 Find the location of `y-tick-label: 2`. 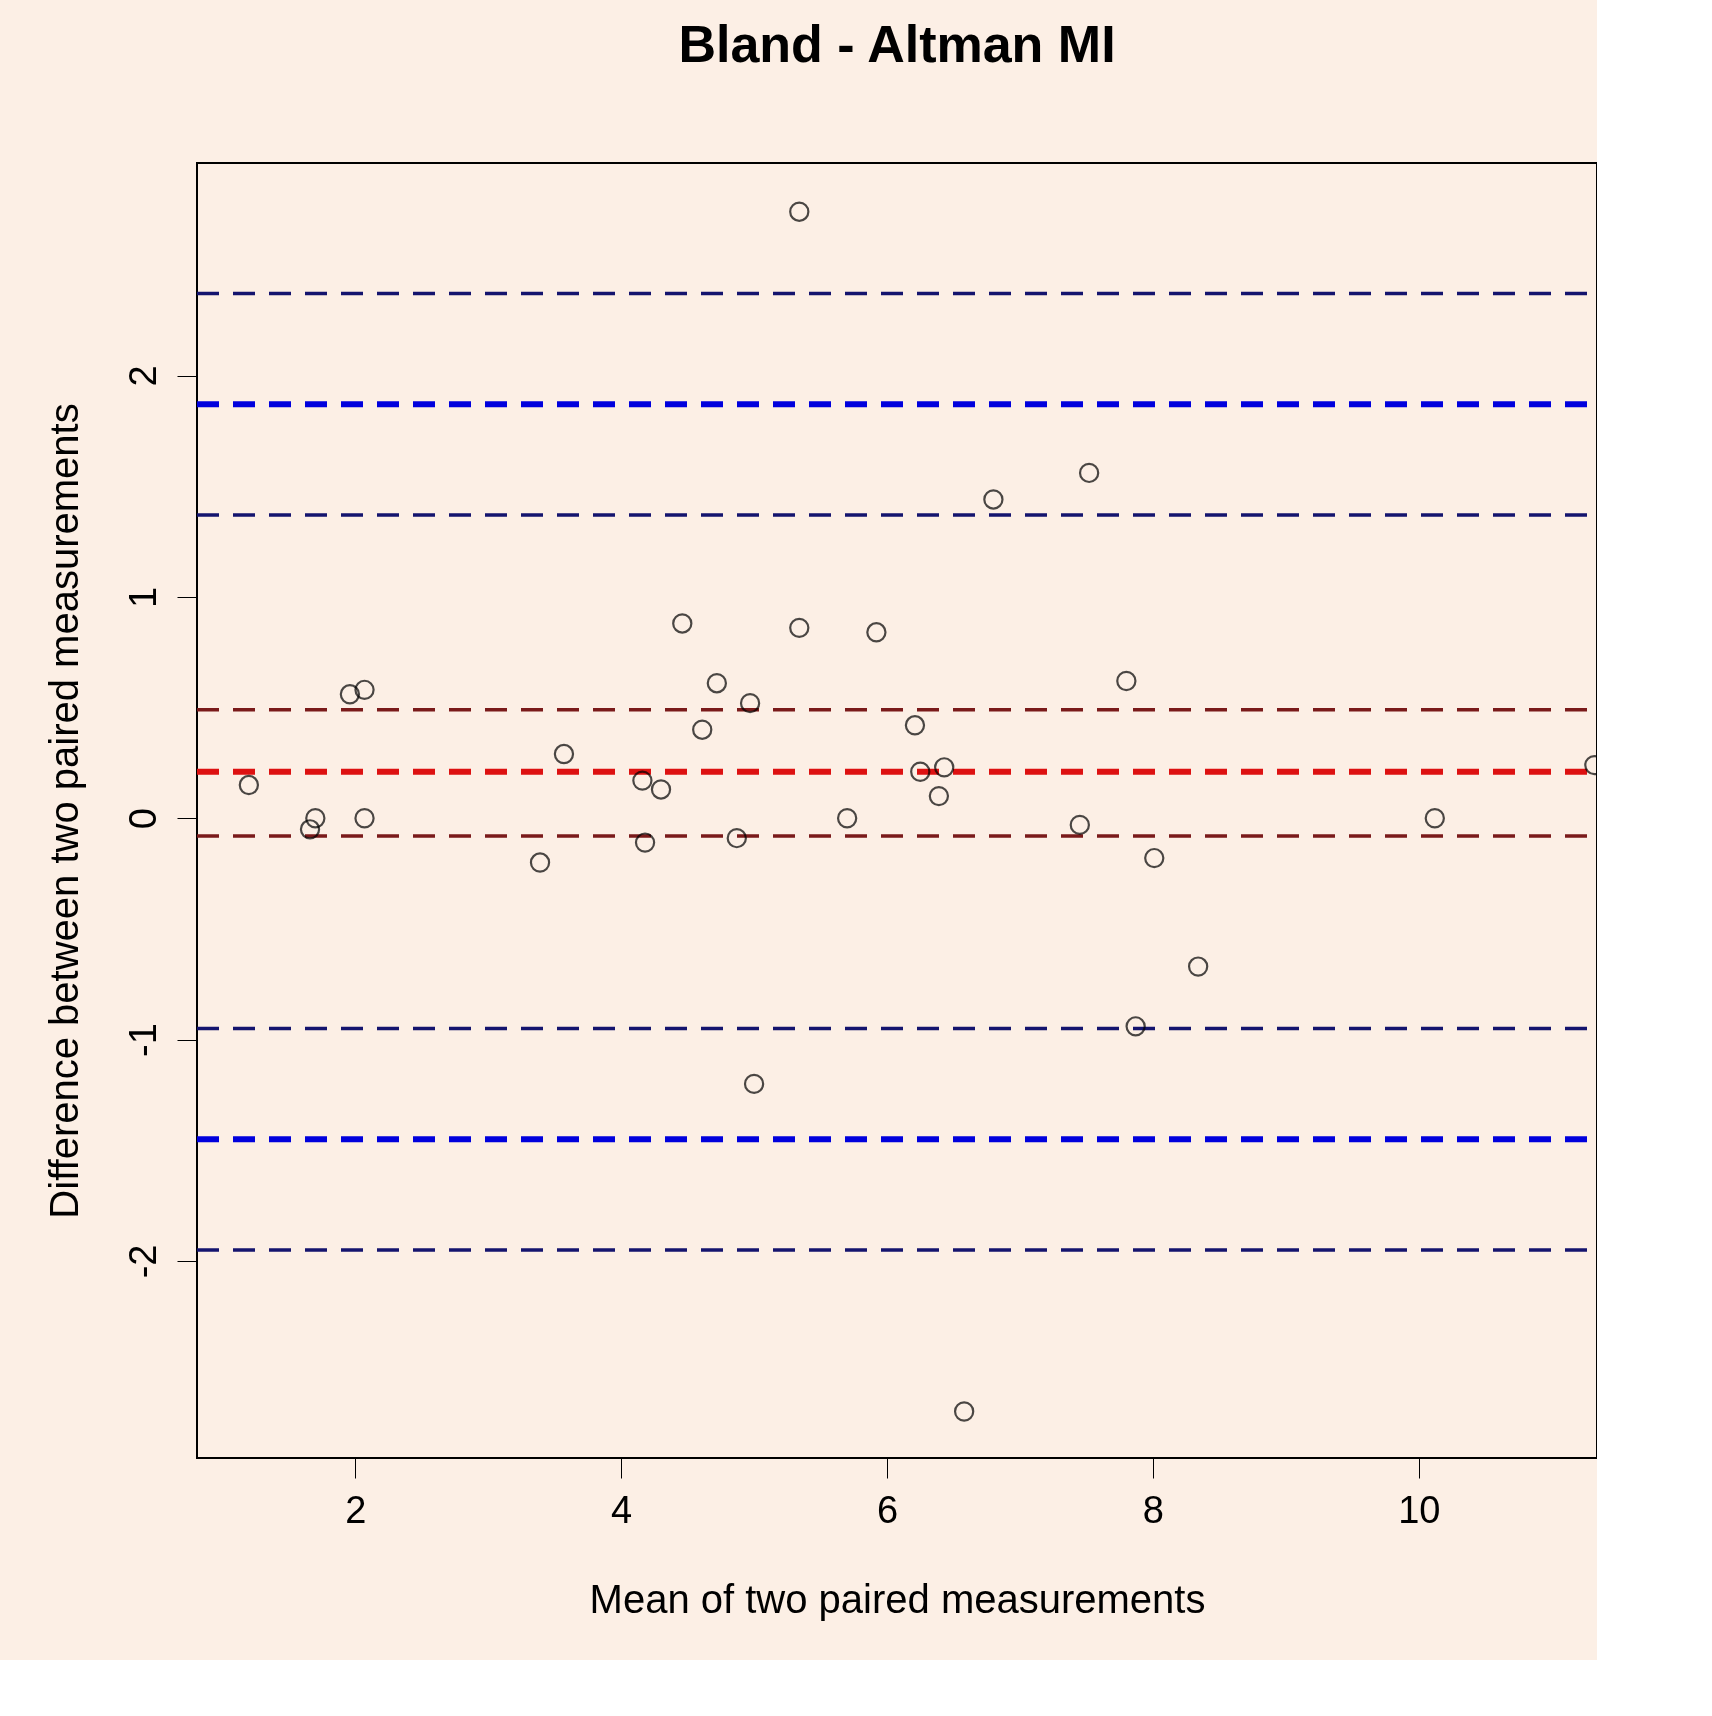

y-tick-label: 2 is located at coordinates (142, 376).